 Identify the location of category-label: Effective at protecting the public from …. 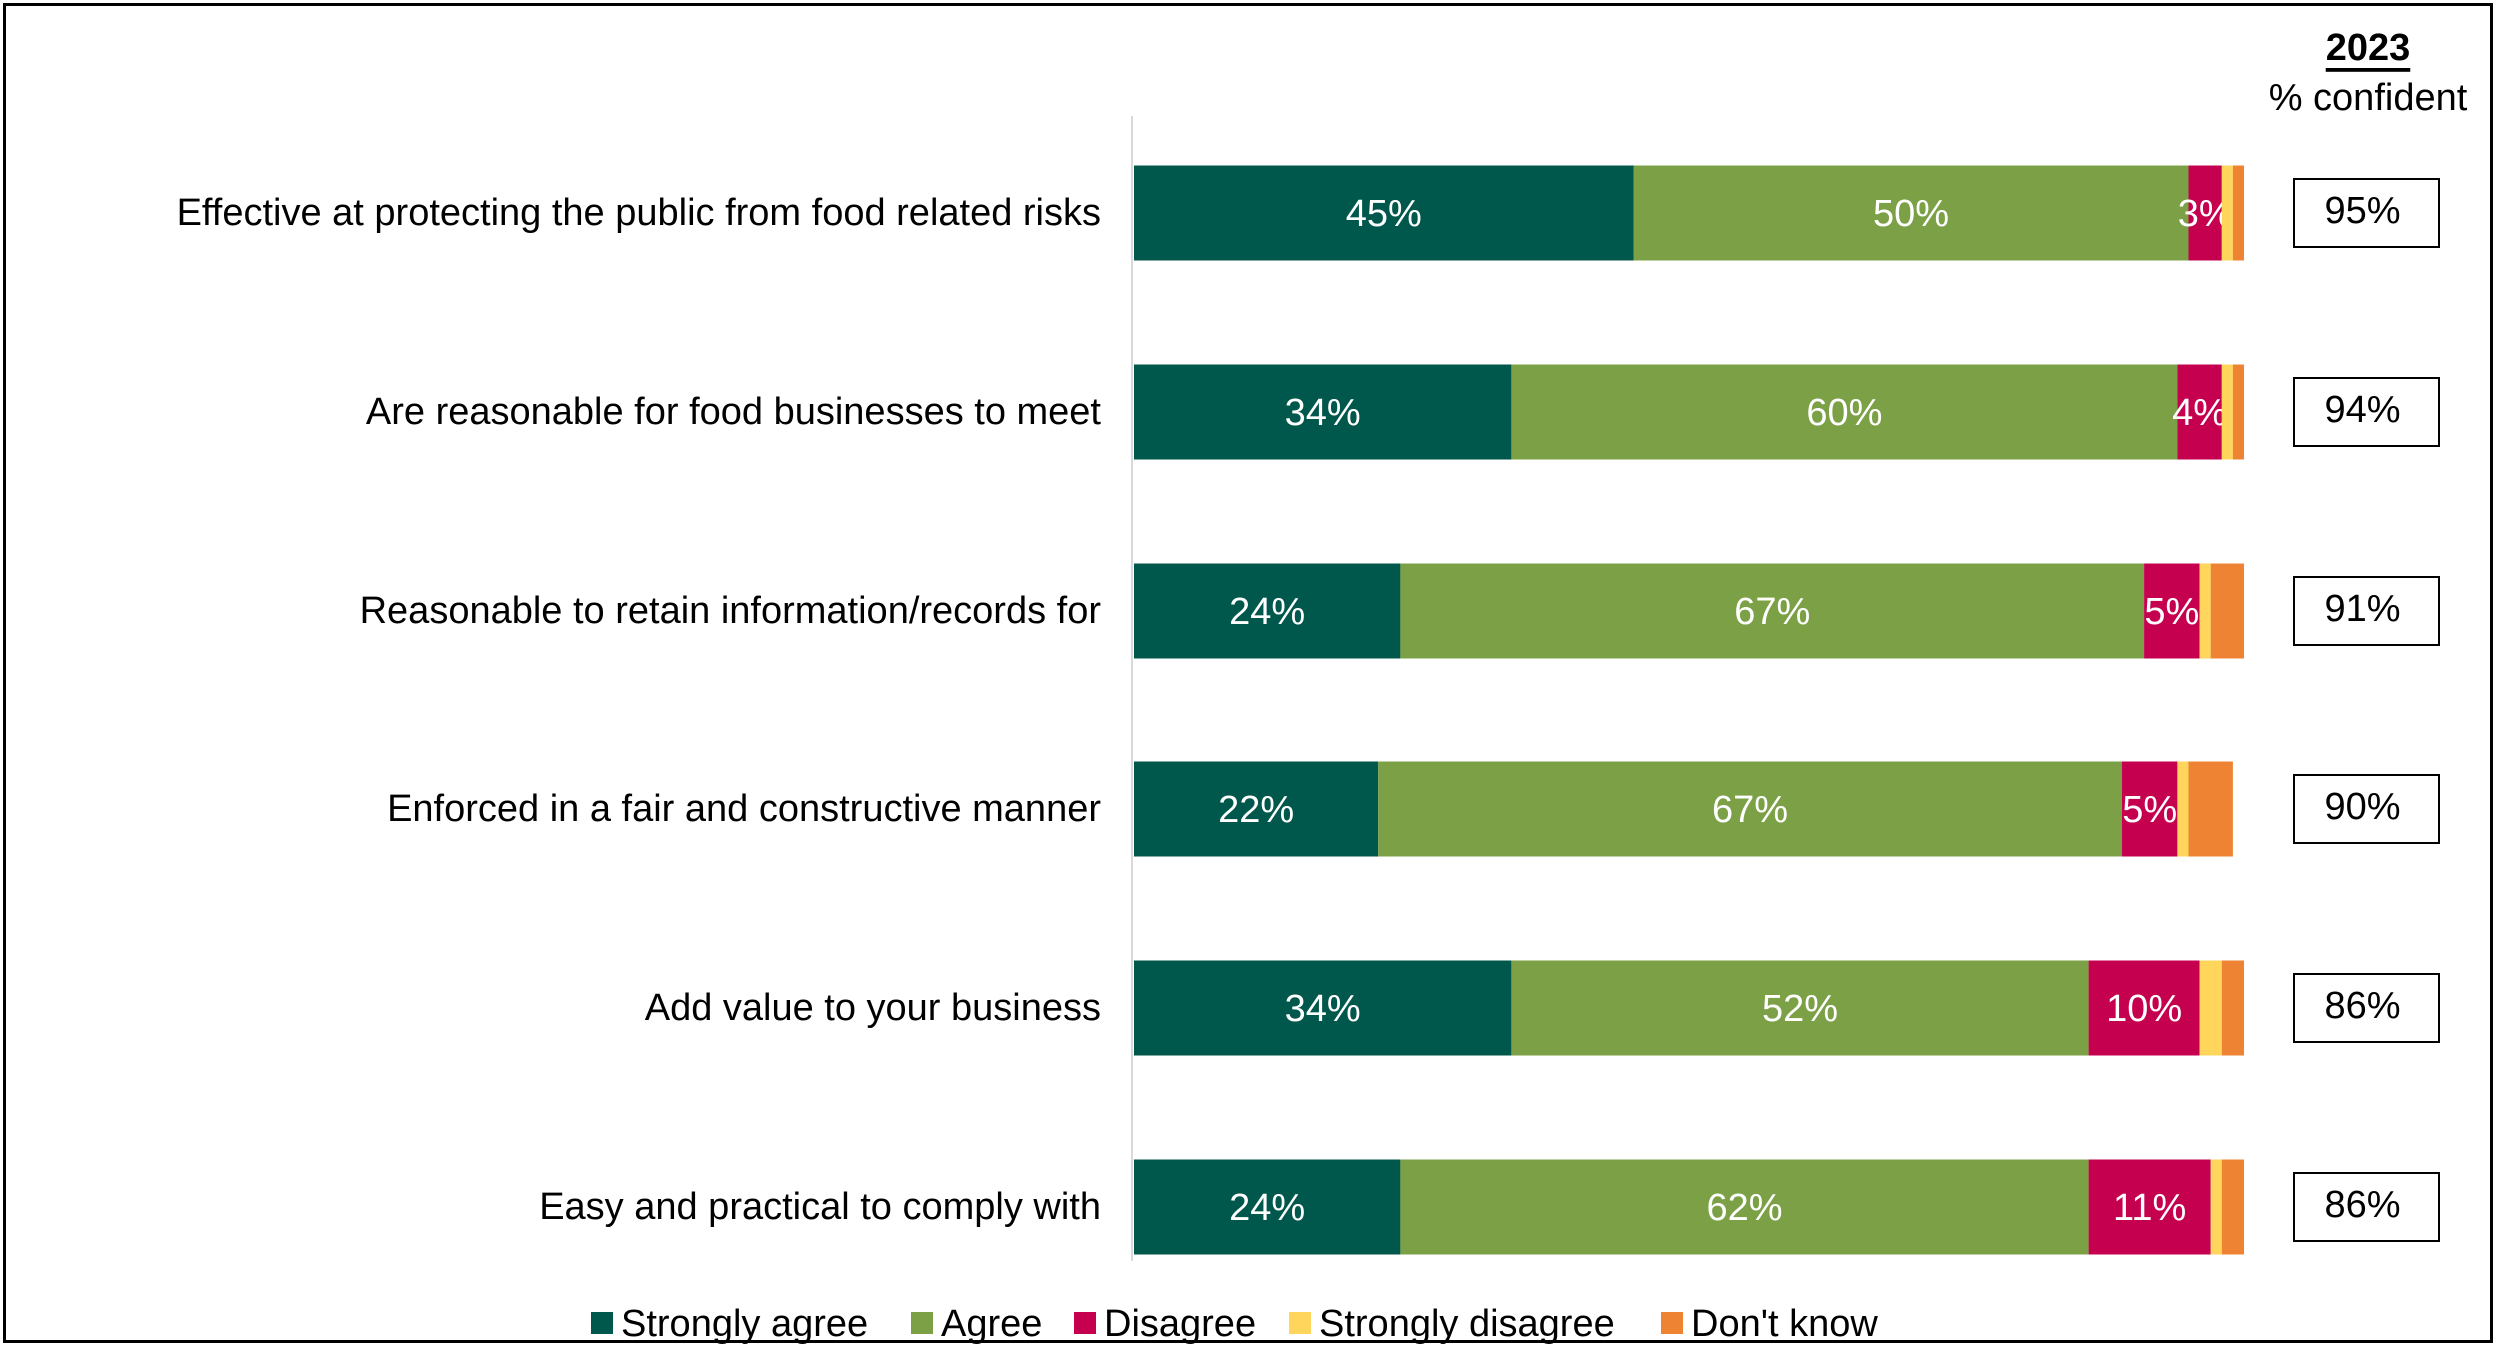
(639, 213).